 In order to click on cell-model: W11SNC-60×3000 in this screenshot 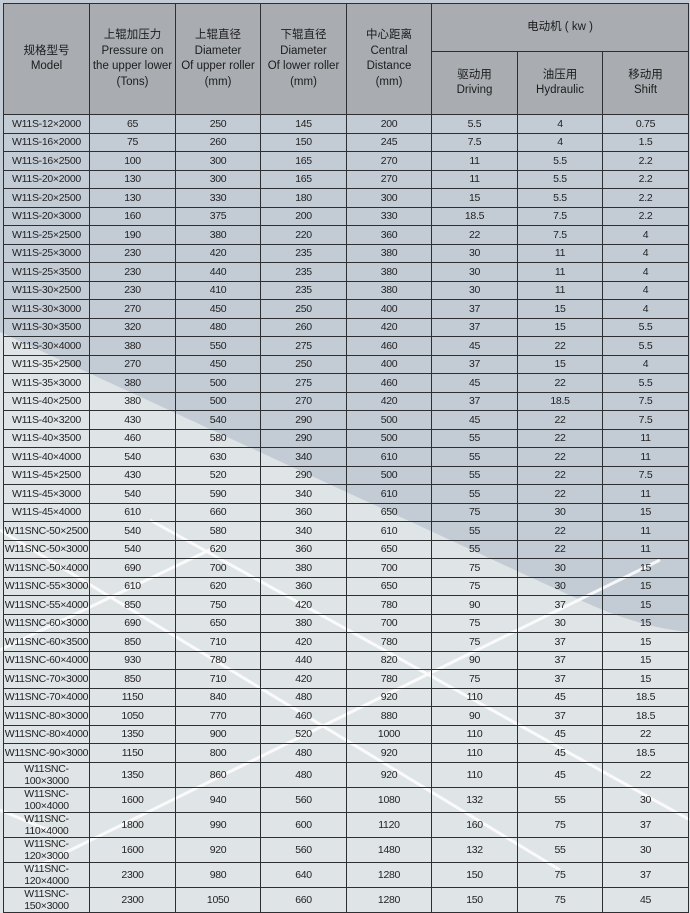, I will do `click(46, 623)`.